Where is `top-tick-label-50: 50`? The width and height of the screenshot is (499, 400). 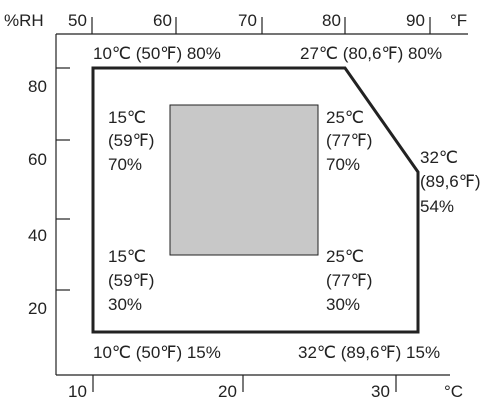 top-tick-label-50: 50 is located at coordinates (77, 20).